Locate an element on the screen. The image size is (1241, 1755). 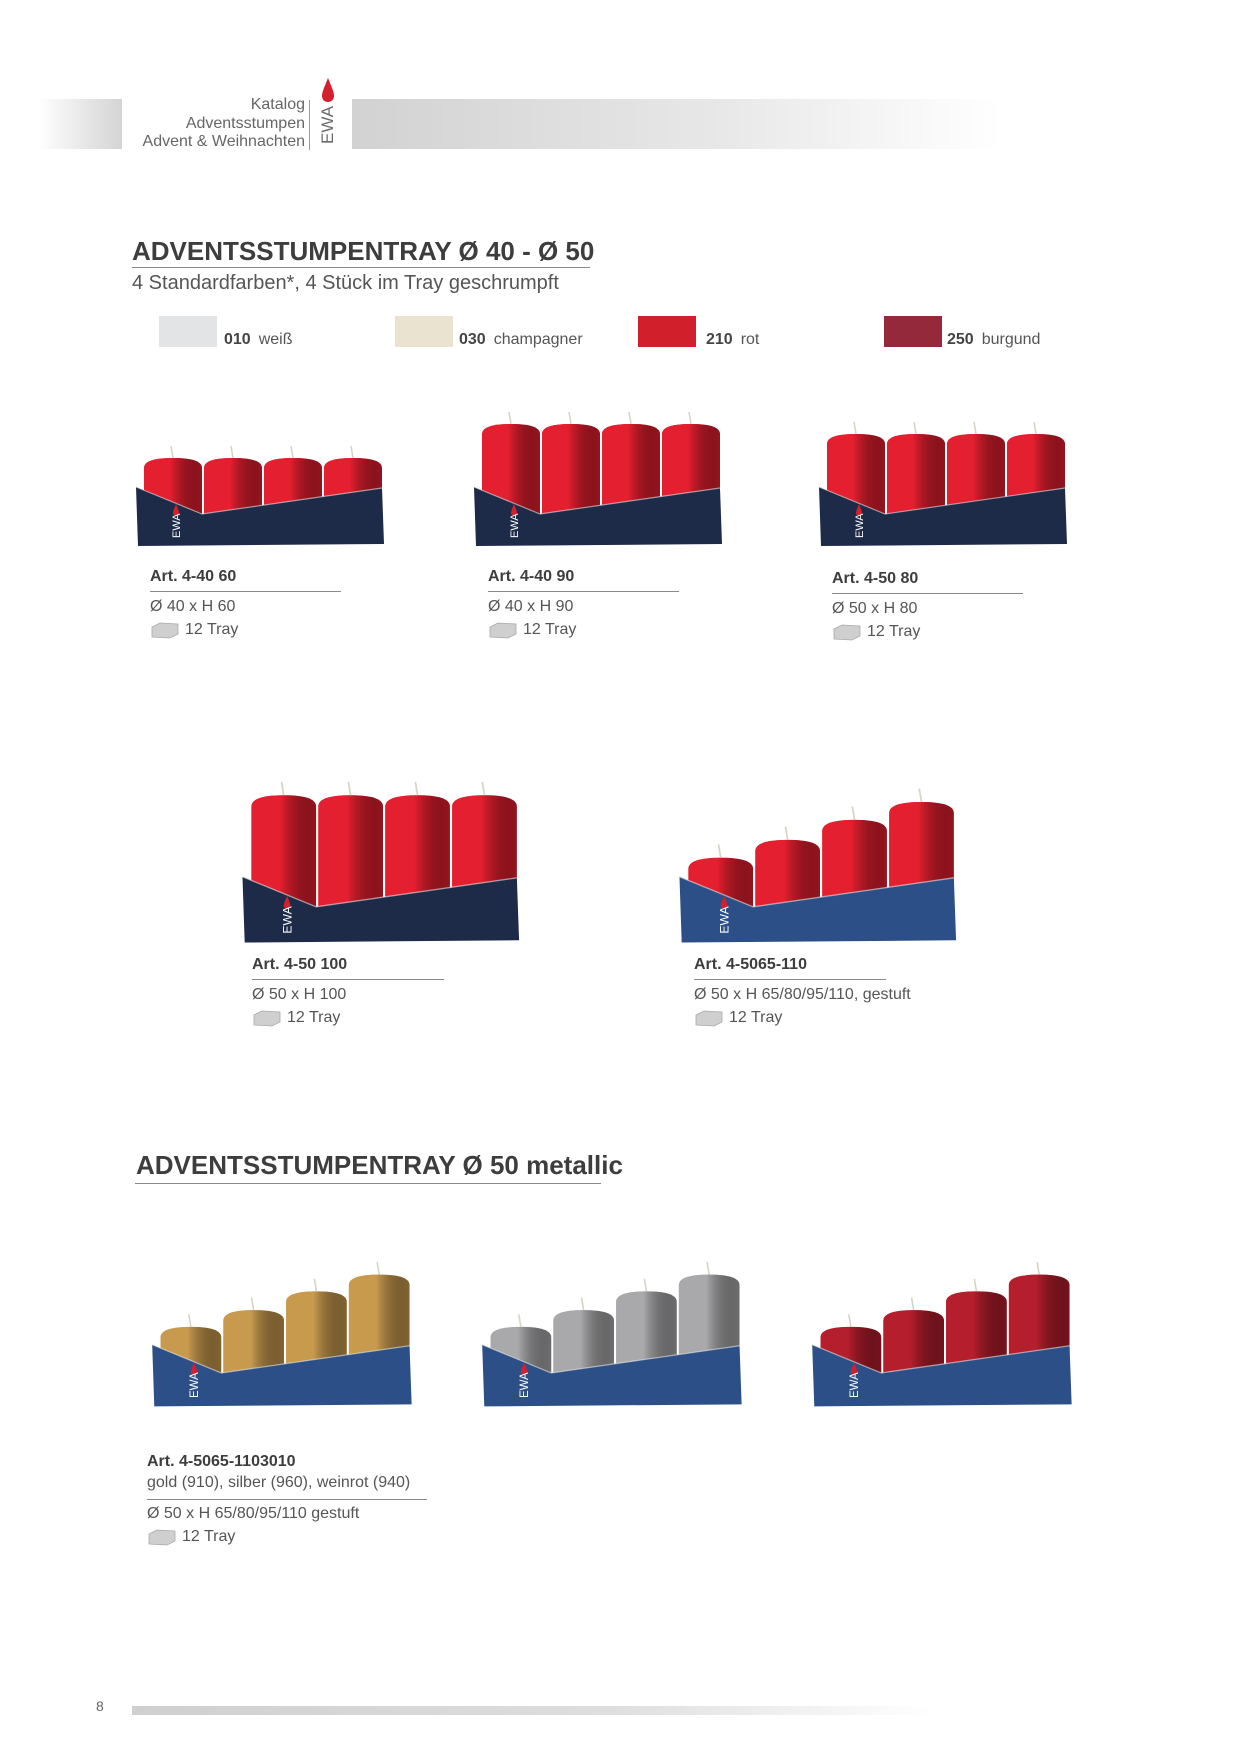
footer-bar is located at coordinates (532, 1710).